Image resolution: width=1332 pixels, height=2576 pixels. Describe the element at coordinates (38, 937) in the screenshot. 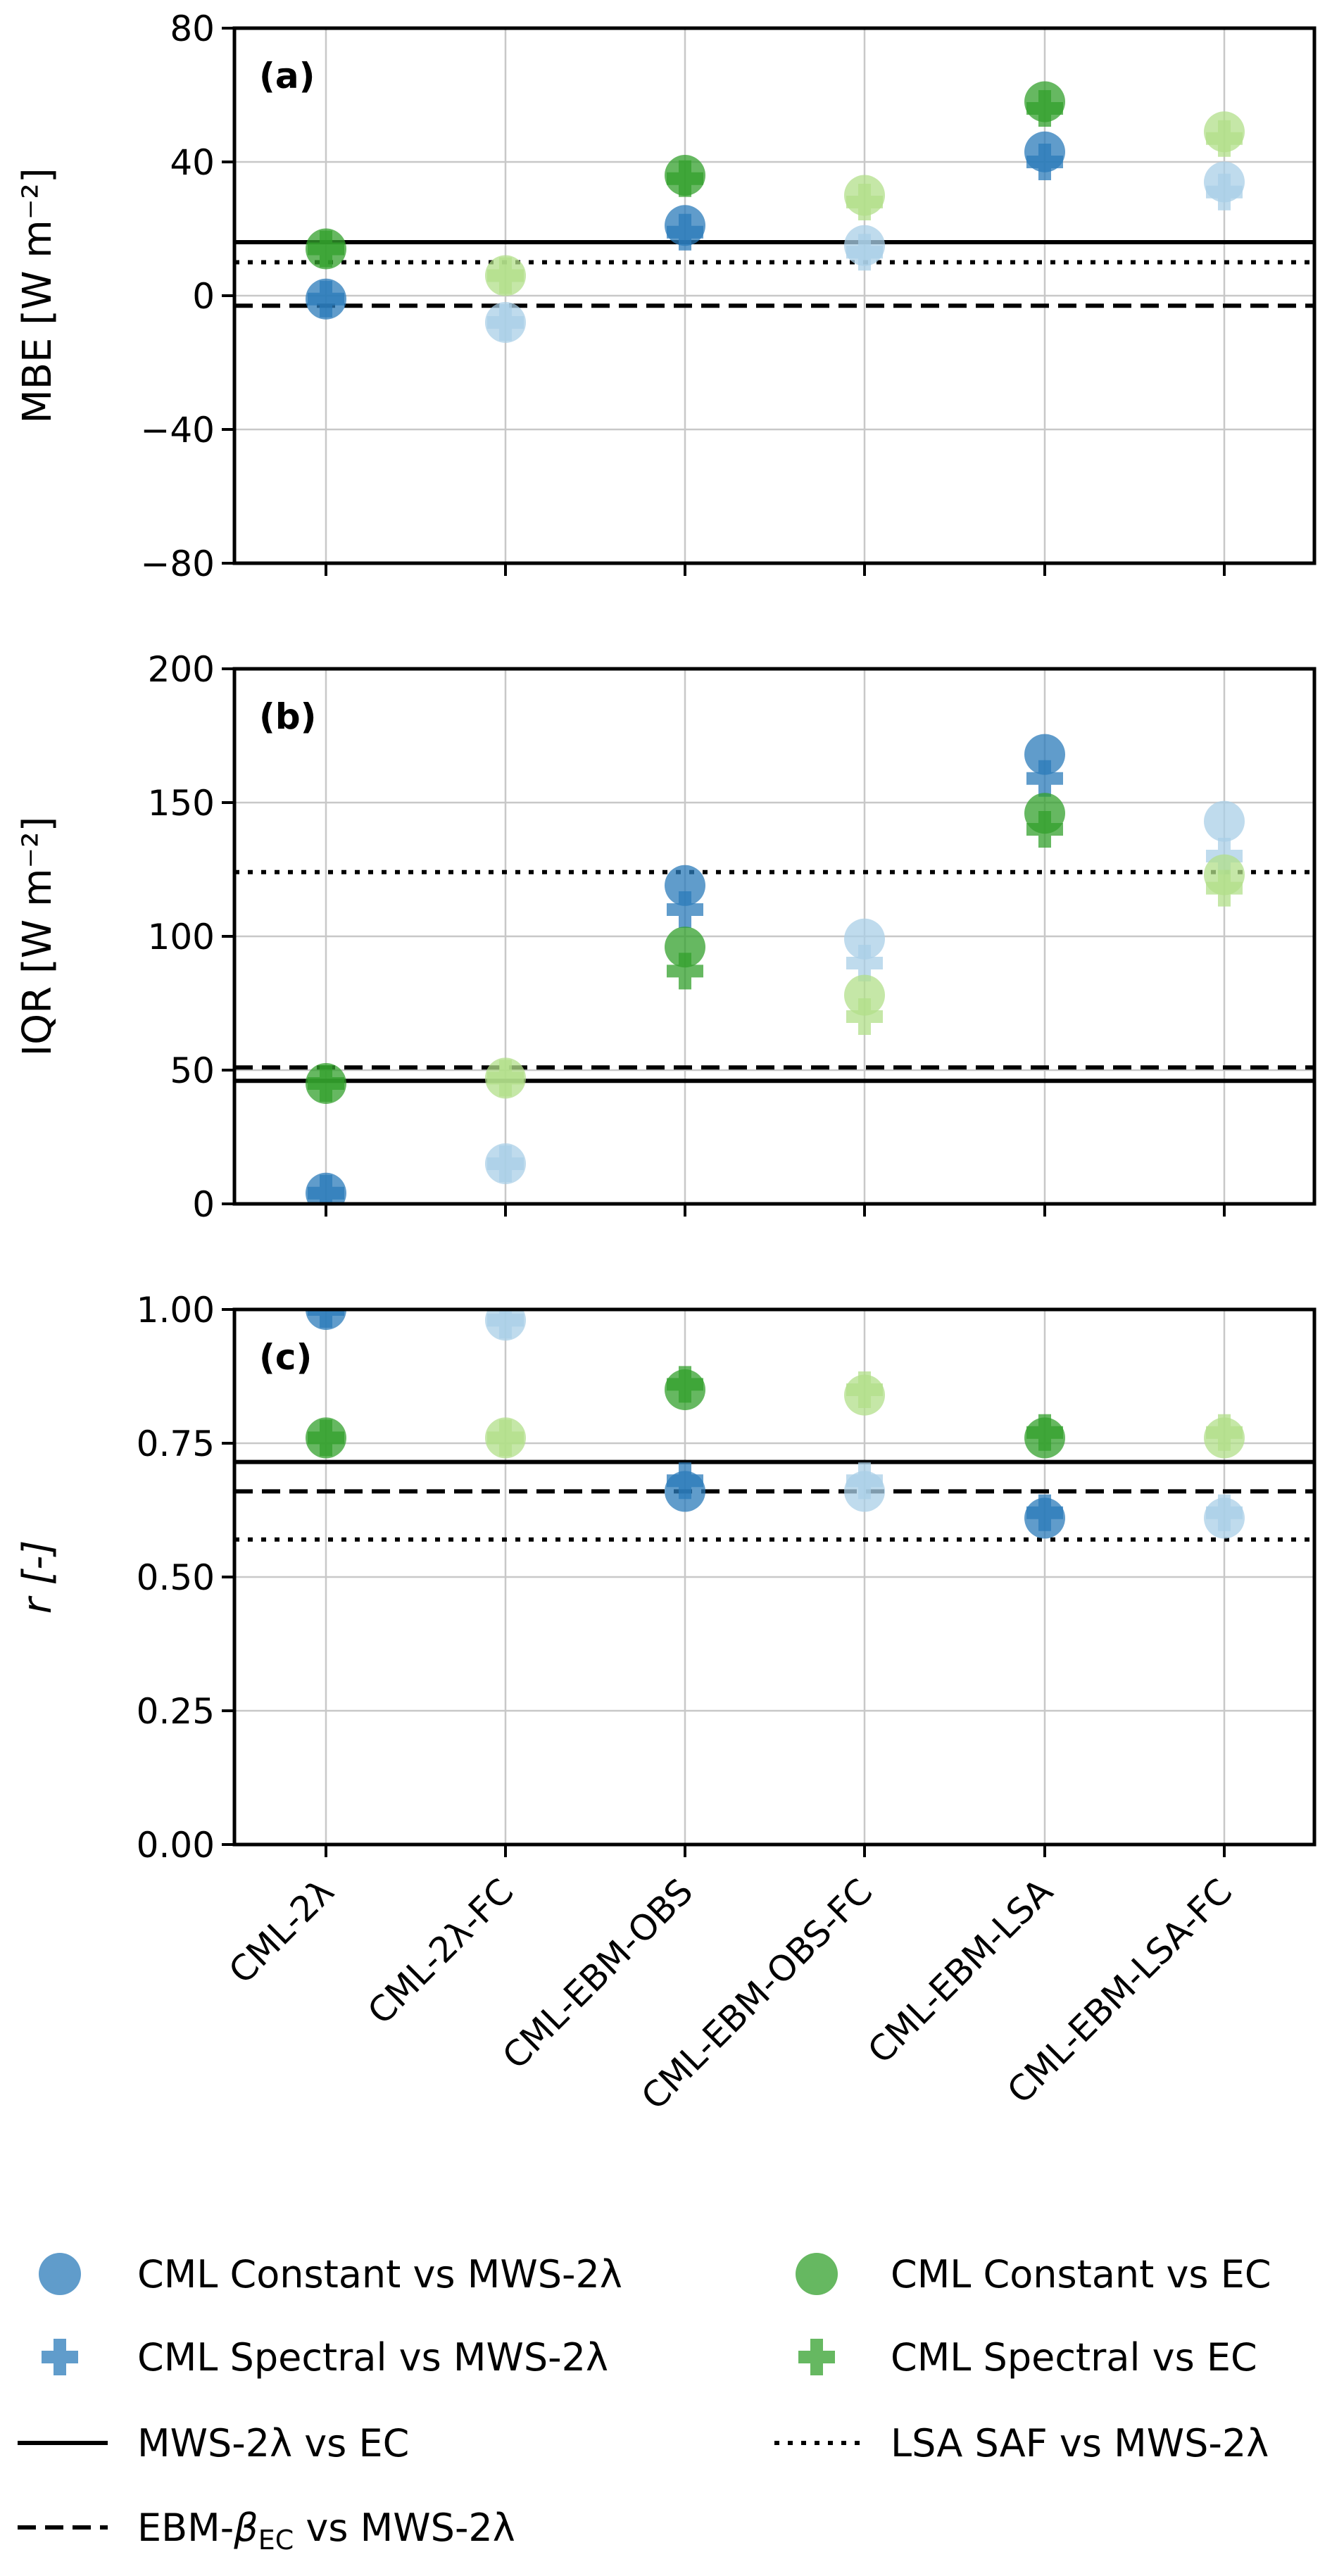

I see `y-axis-label: IQR [W m⁻²]` at that location.